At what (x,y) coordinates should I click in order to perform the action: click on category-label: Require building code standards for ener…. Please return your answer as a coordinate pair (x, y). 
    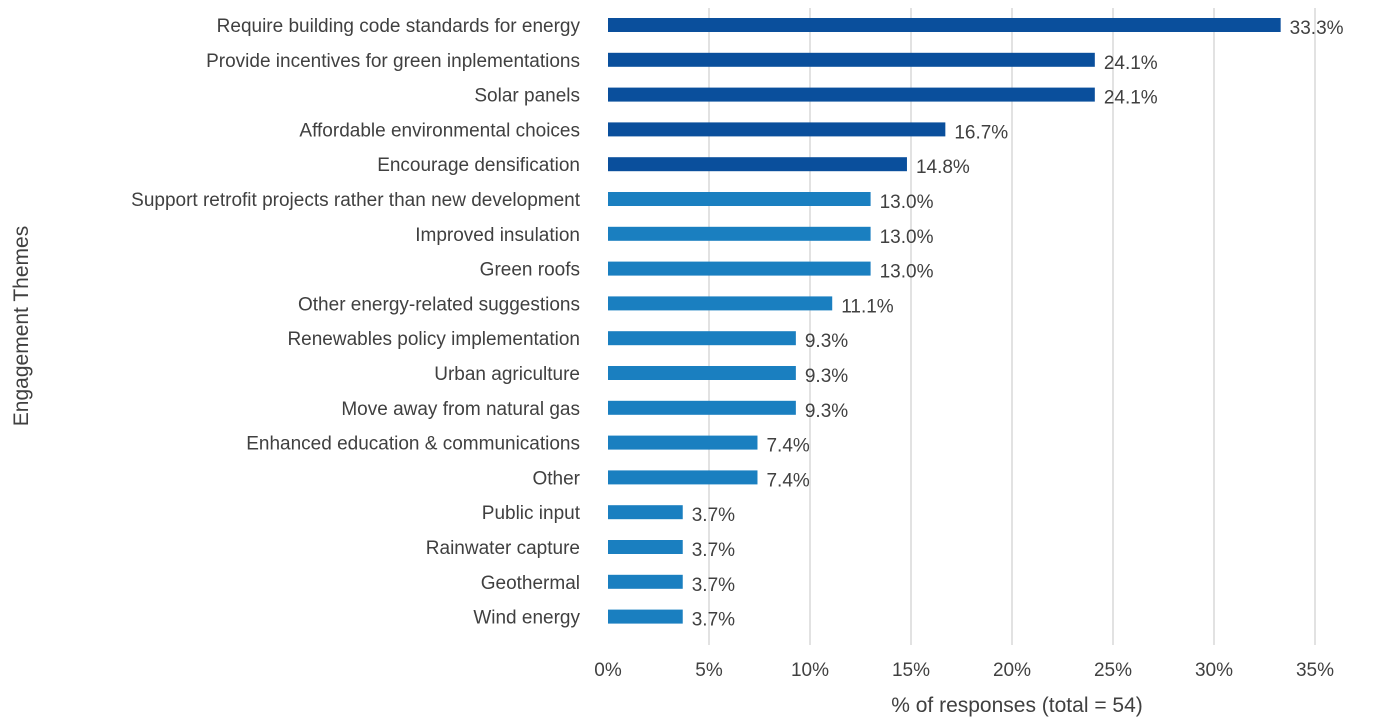
    Looking at the image, I should click on (399, 26).